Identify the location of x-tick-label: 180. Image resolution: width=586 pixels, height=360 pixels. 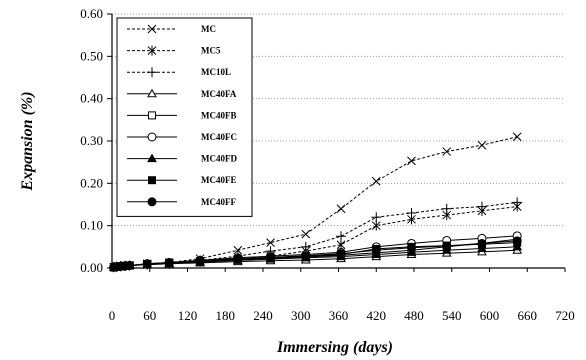
(226, 315).